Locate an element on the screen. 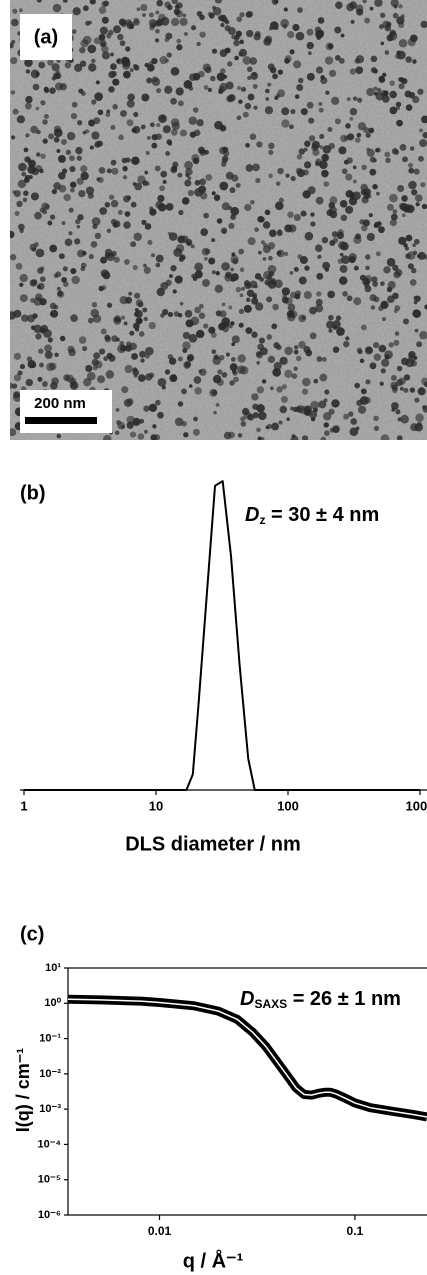 The width and height of the screenshot is (427, 1275). scale-bar-label: 200 nm is located at coordinates (60, 403).